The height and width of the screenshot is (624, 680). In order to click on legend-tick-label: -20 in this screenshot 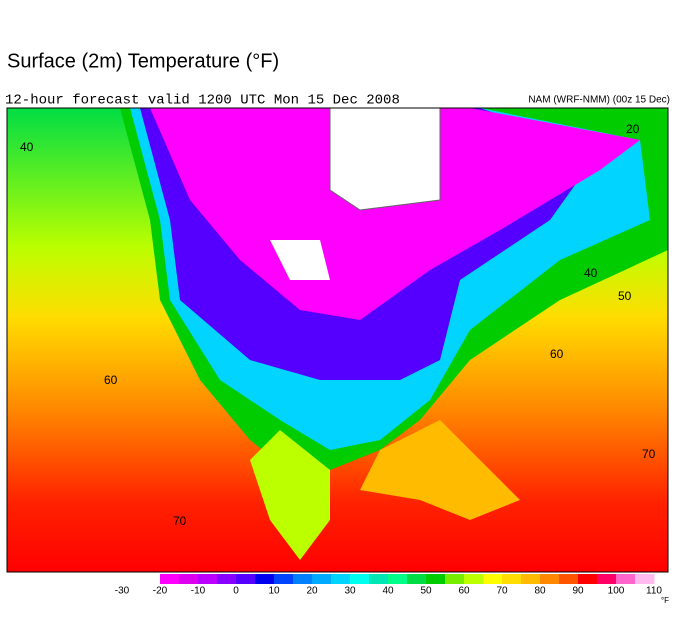, I will do `click(160, 591)`.